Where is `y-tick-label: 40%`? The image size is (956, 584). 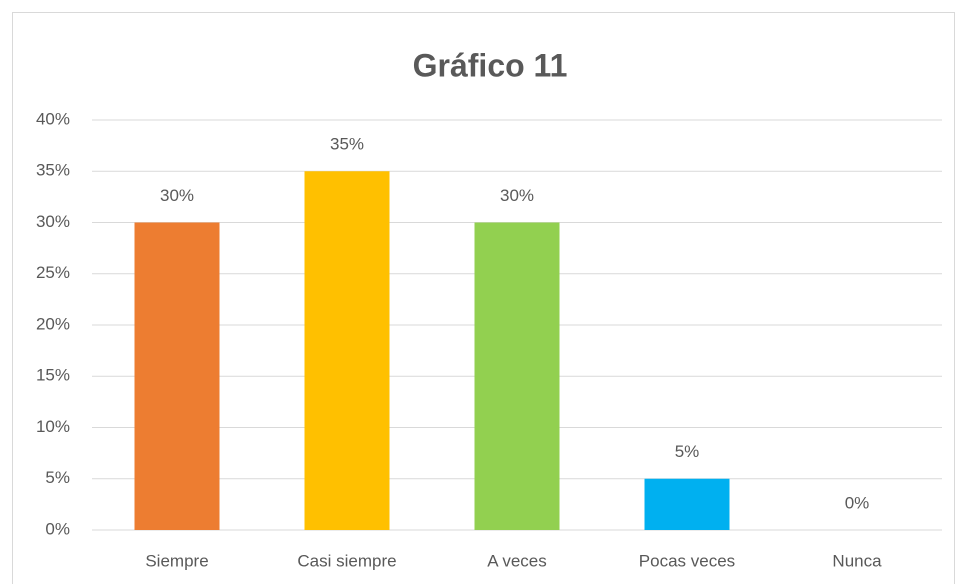
y-tick-label: 40% is located at coordinates (53, 118).